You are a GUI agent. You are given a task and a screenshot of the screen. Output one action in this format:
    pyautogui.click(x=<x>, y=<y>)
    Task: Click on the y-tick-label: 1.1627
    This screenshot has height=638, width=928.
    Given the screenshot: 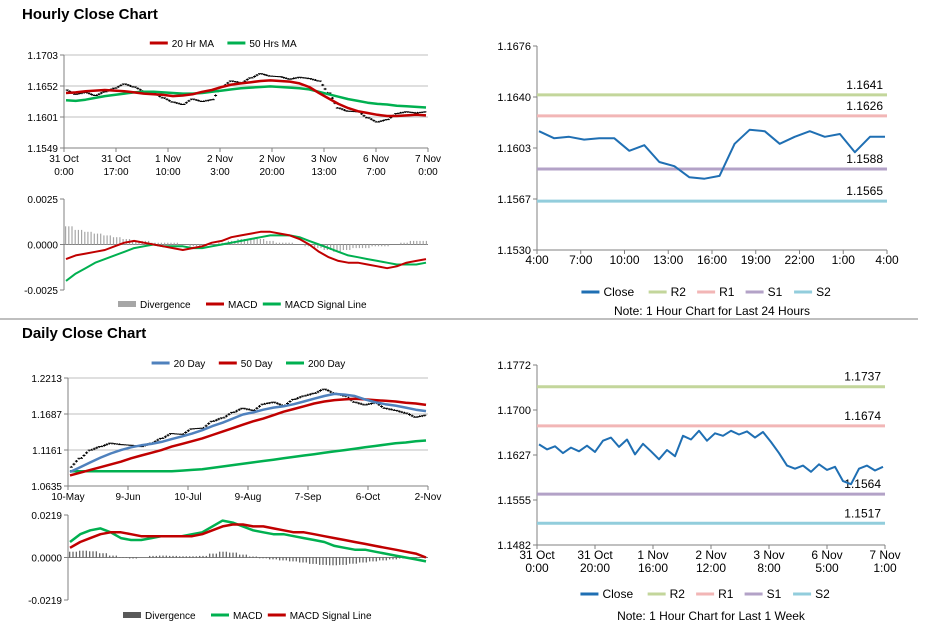 What is the action you would take?
    pyautogui.click(x=514, y=456)
    